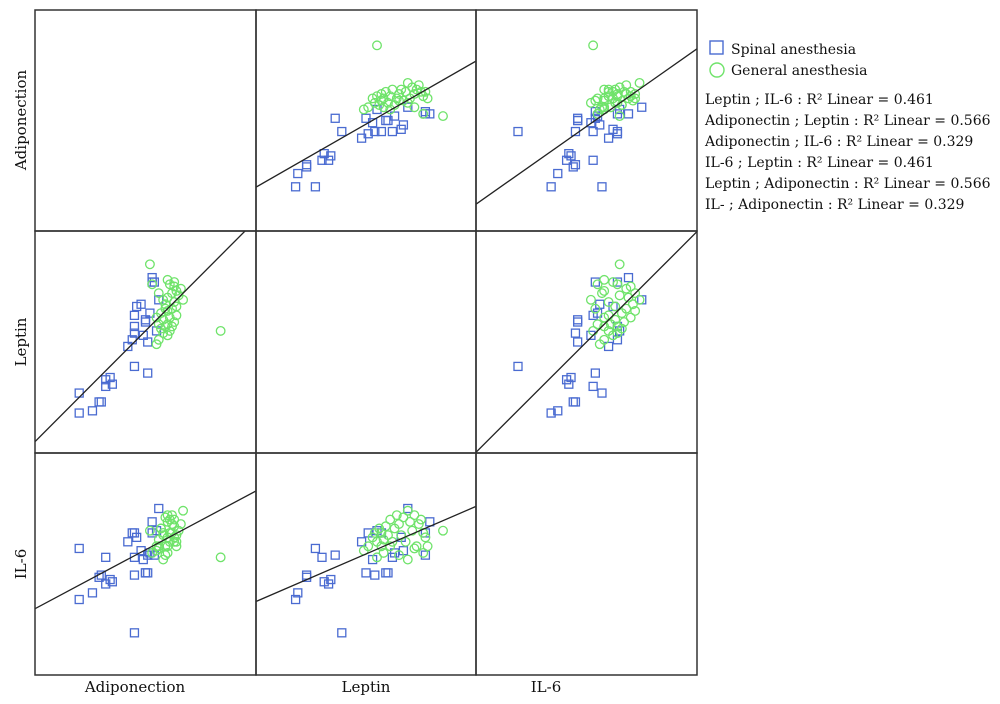  I want to click on panel-adiponectin-vs-il6, so click(586, 120).